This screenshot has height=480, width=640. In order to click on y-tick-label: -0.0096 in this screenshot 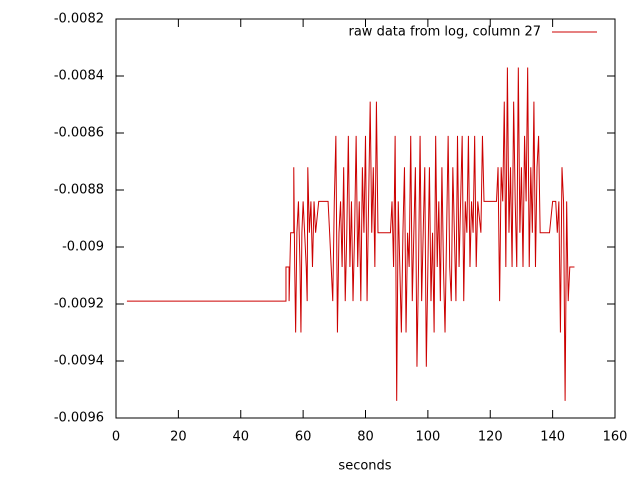, I will do `click(79, 418)`.